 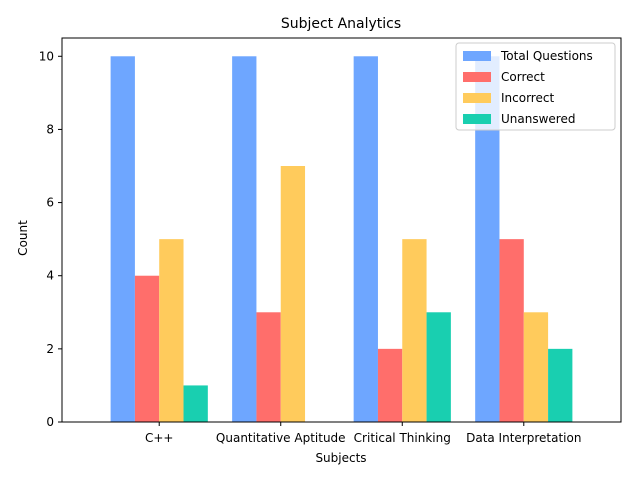 I want to click on x-tick-label: Critical Thinking, so click(x=402, y=438).